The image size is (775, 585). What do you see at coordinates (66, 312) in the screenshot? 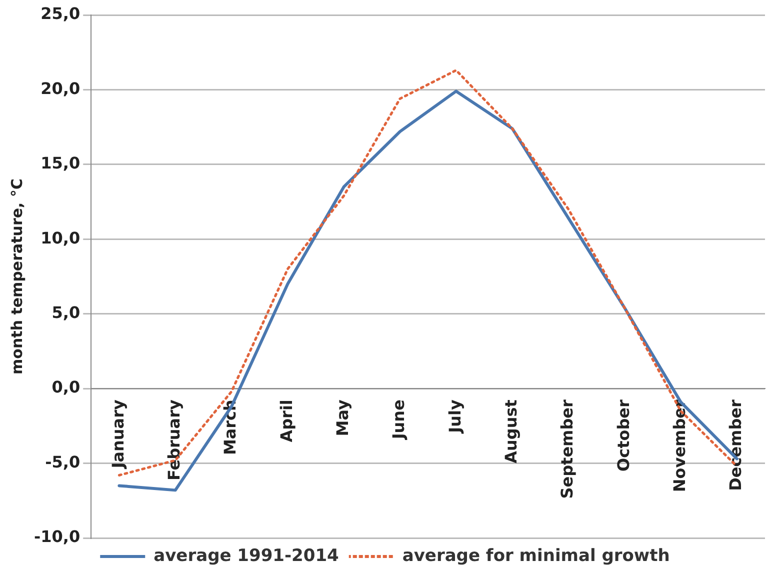
I see `y-tick-label: 5,0` at bounding box center [66, 312].